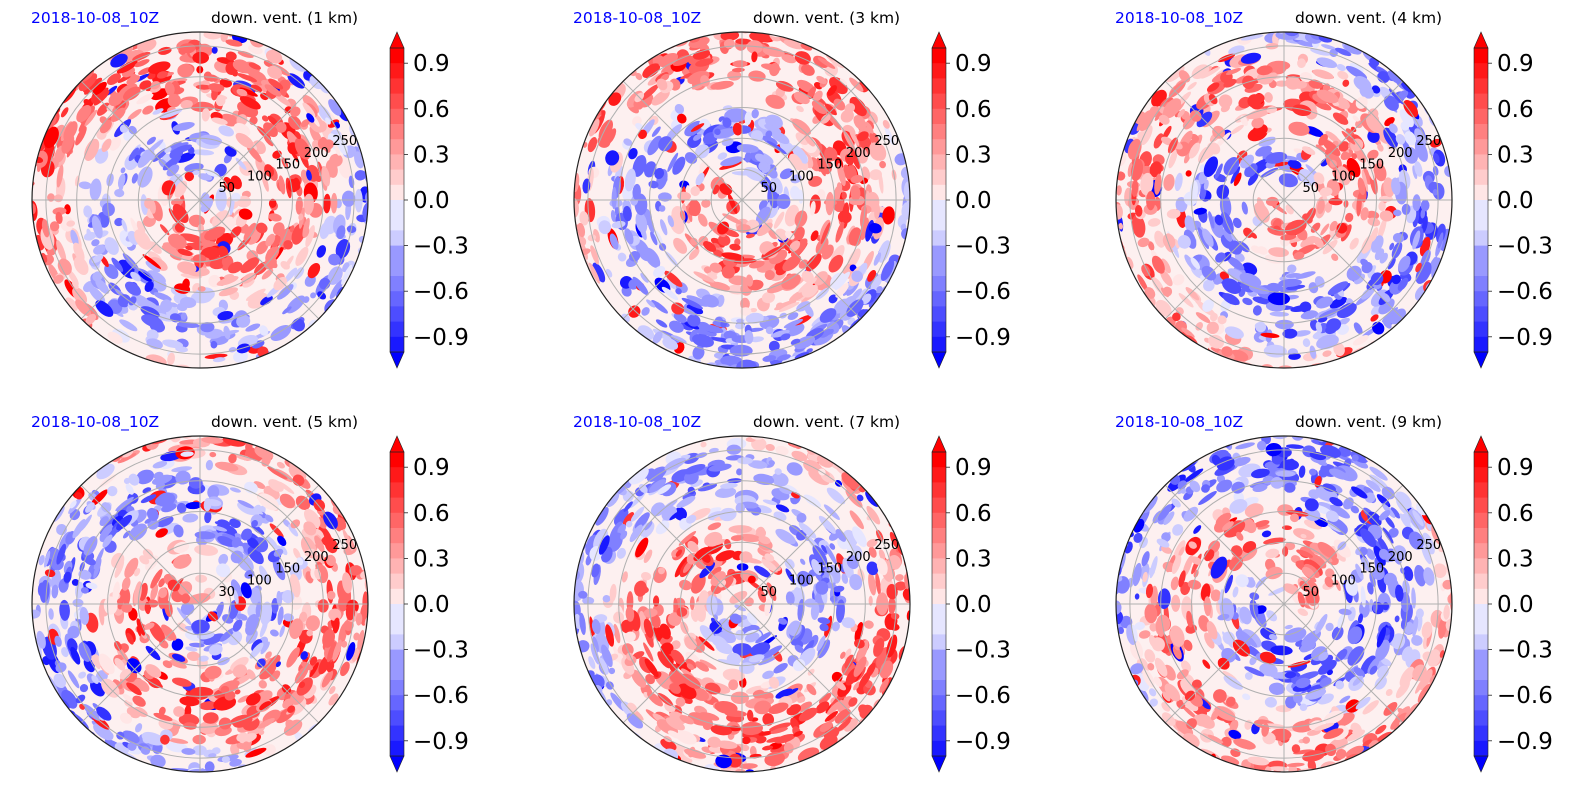  I want to click on grid-spoke, so click(1343, 544).